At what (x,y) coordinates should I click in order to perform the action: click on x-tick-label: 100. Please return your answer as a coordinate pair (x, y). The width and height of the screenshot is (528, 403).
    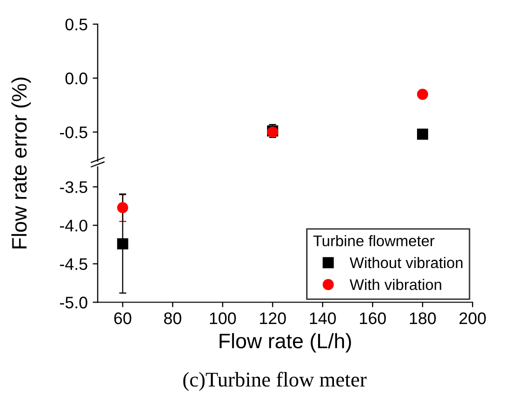
    Looking at the image, I should click on (223, 318).